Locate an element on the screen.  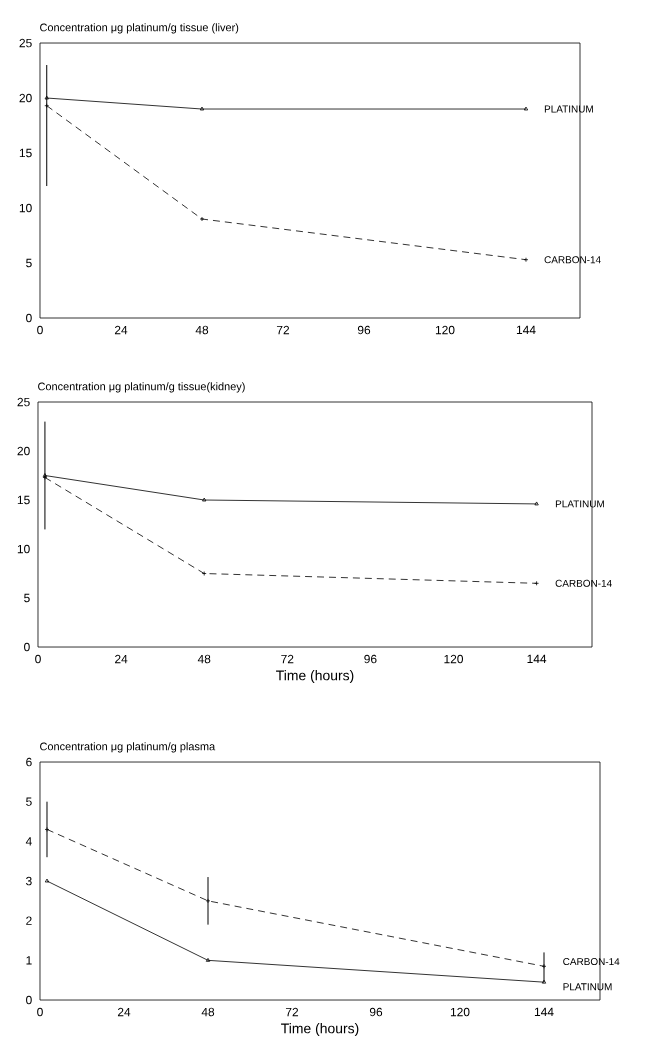
y-tick-label: 6 is located at coordinates (29, 762).